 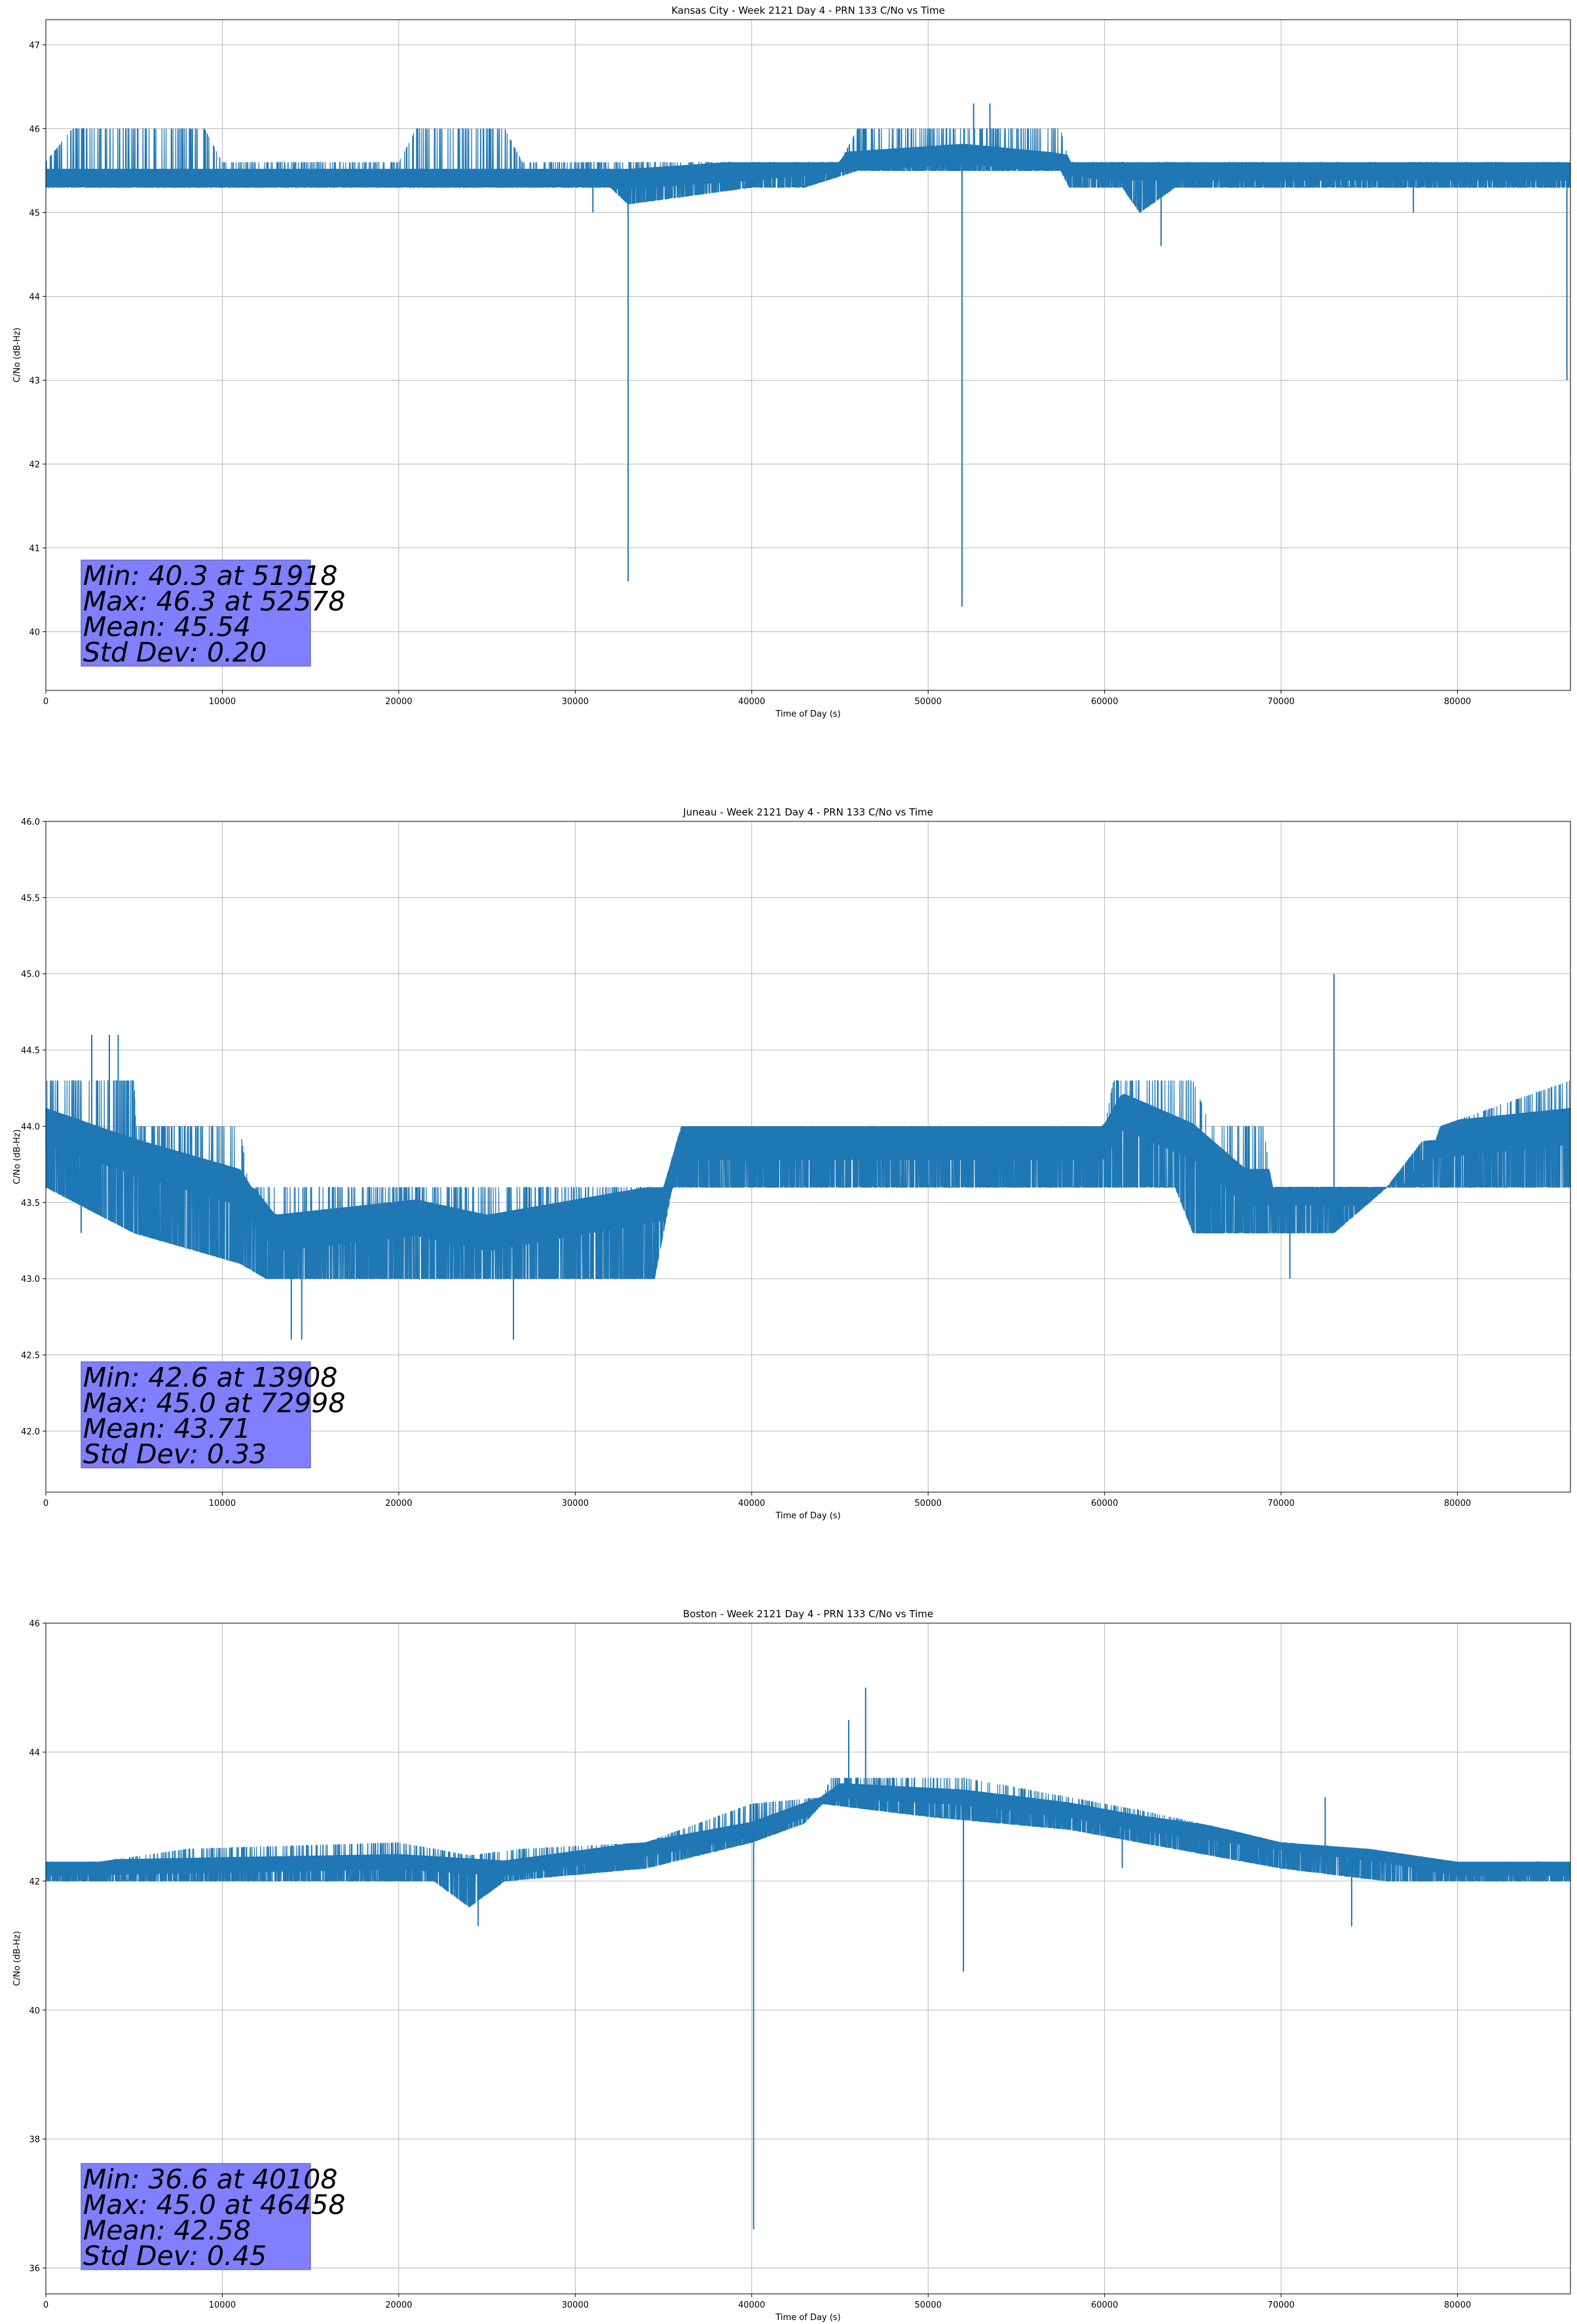 What do you see at coordinates (175, 2256) in the screenshot?
I see `boston-stats-line: Std Dev: 0.45` at bounding box center [175, 2256].